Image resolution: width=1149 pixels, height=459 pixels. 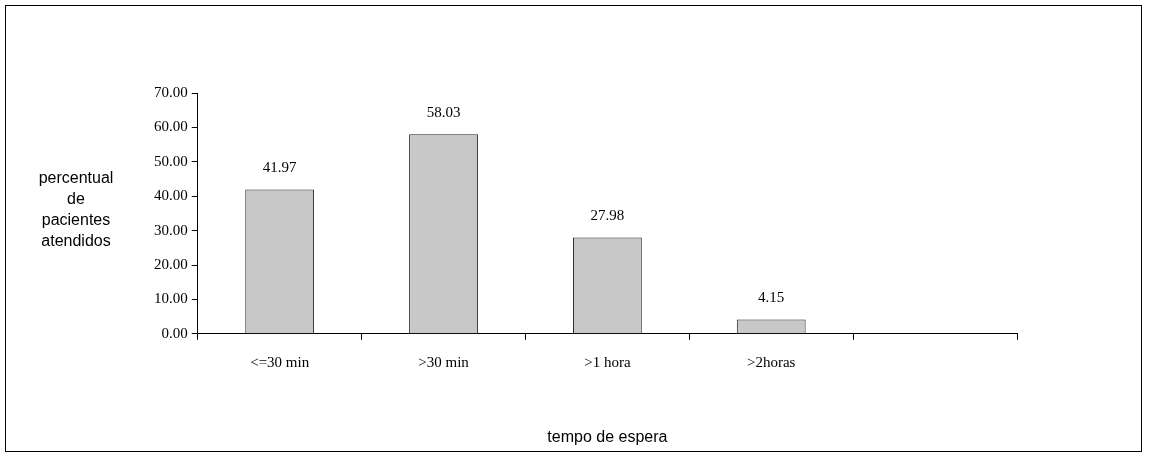 What do you see at coordinates (280, 361) in the screenshot?
I see `x-tick-label: <=30 min` at bounding box center [280, 361].